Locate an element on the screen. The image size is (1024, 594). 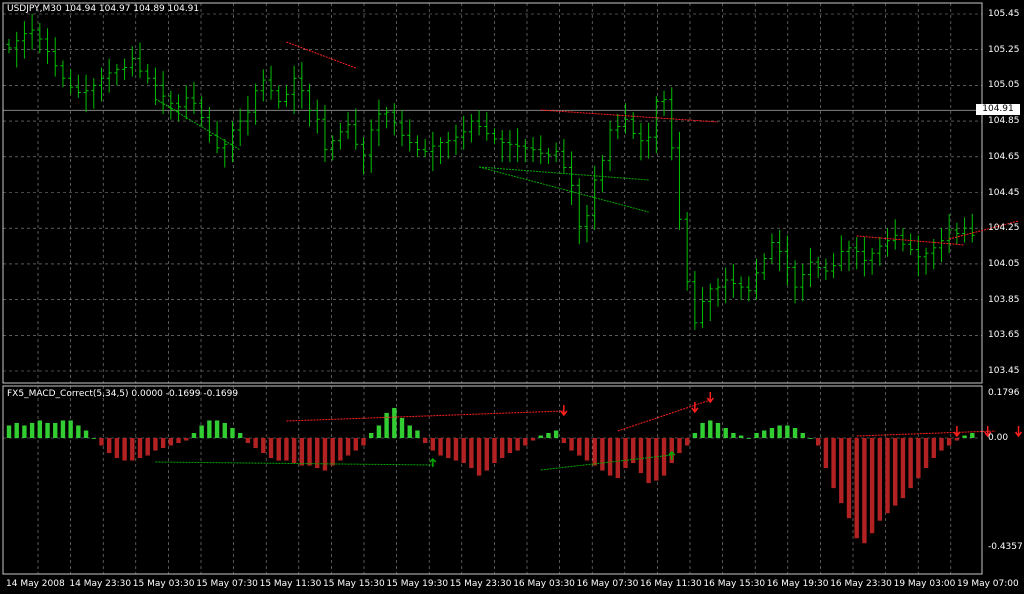
price-axis-label: 104.05 is located at coordinates (1004, 263).